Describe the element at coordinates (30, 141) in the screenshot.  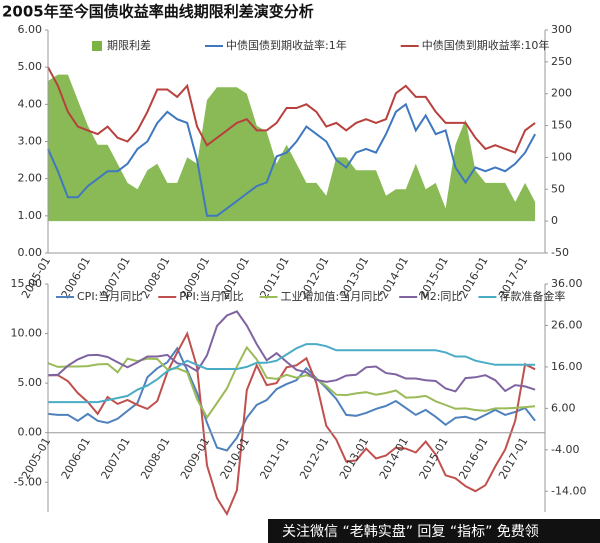
I see `y-tick-label: 3.00` at that location.